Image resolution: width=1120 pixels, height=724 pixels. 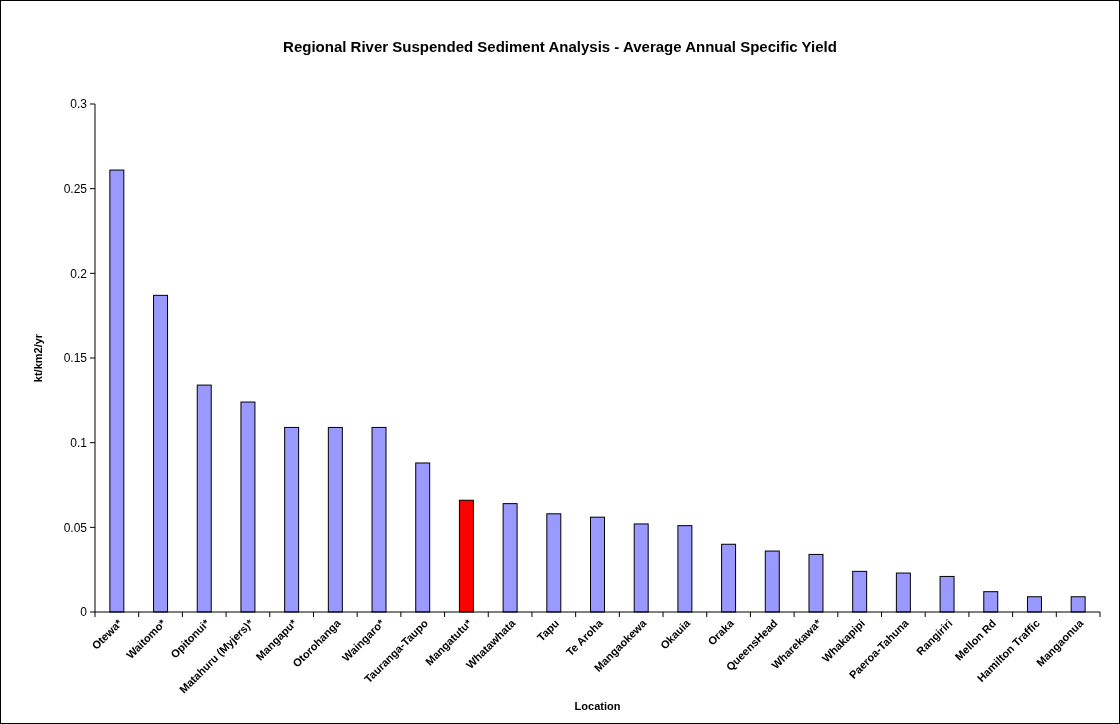 I want to click on y-tick-label: 0.3, so click(x=79, y=104).